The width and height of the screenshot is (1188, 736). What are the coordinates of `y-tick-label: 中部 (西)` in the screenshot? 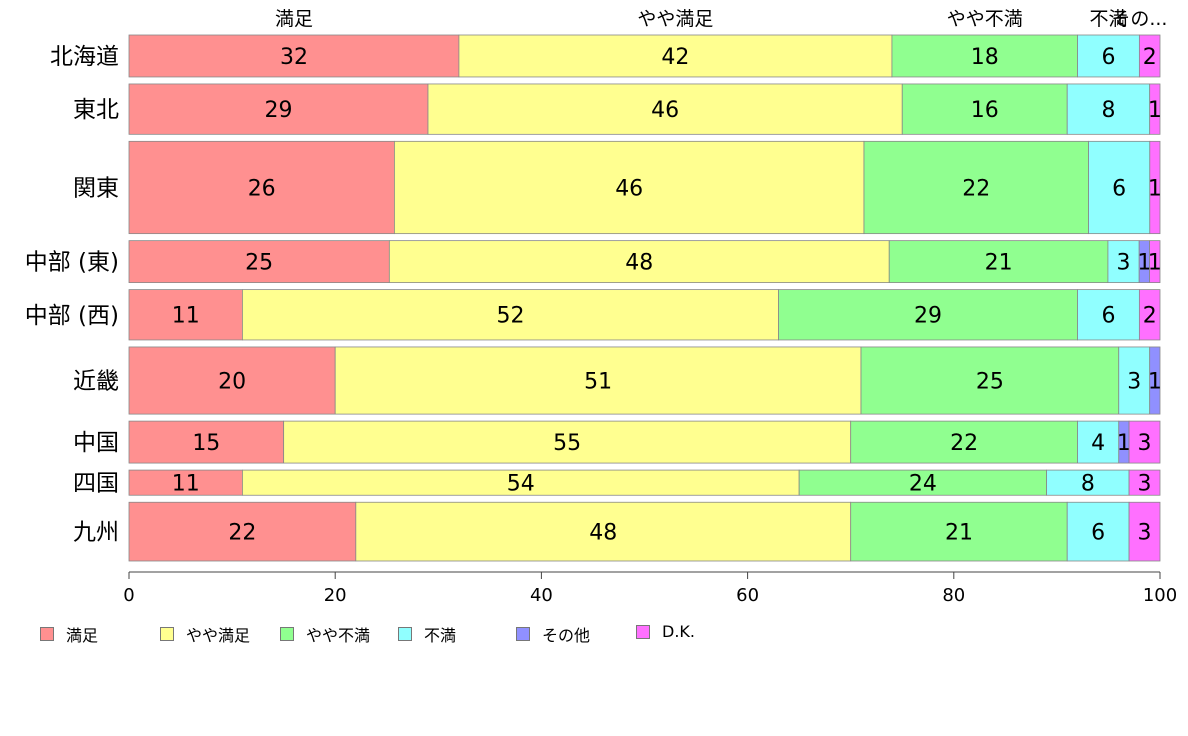 It's located at (72, 316).